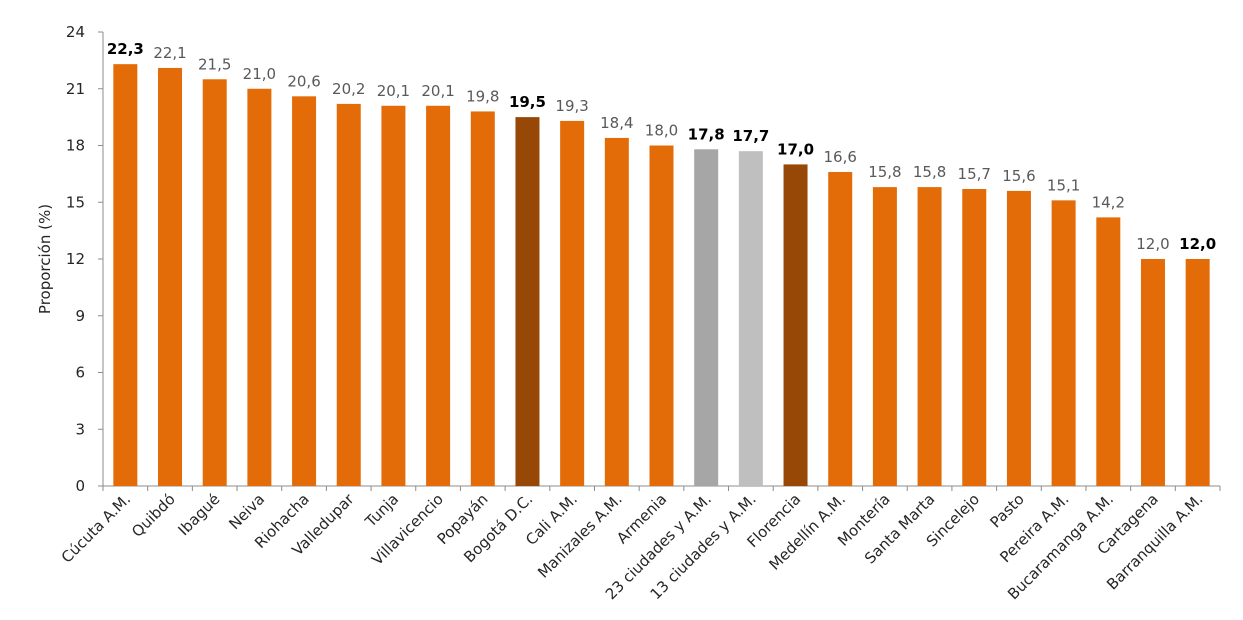  Describe the element at coordinates (75, 146) in the screenshot. I see `y-tick-label: 18` at that location.